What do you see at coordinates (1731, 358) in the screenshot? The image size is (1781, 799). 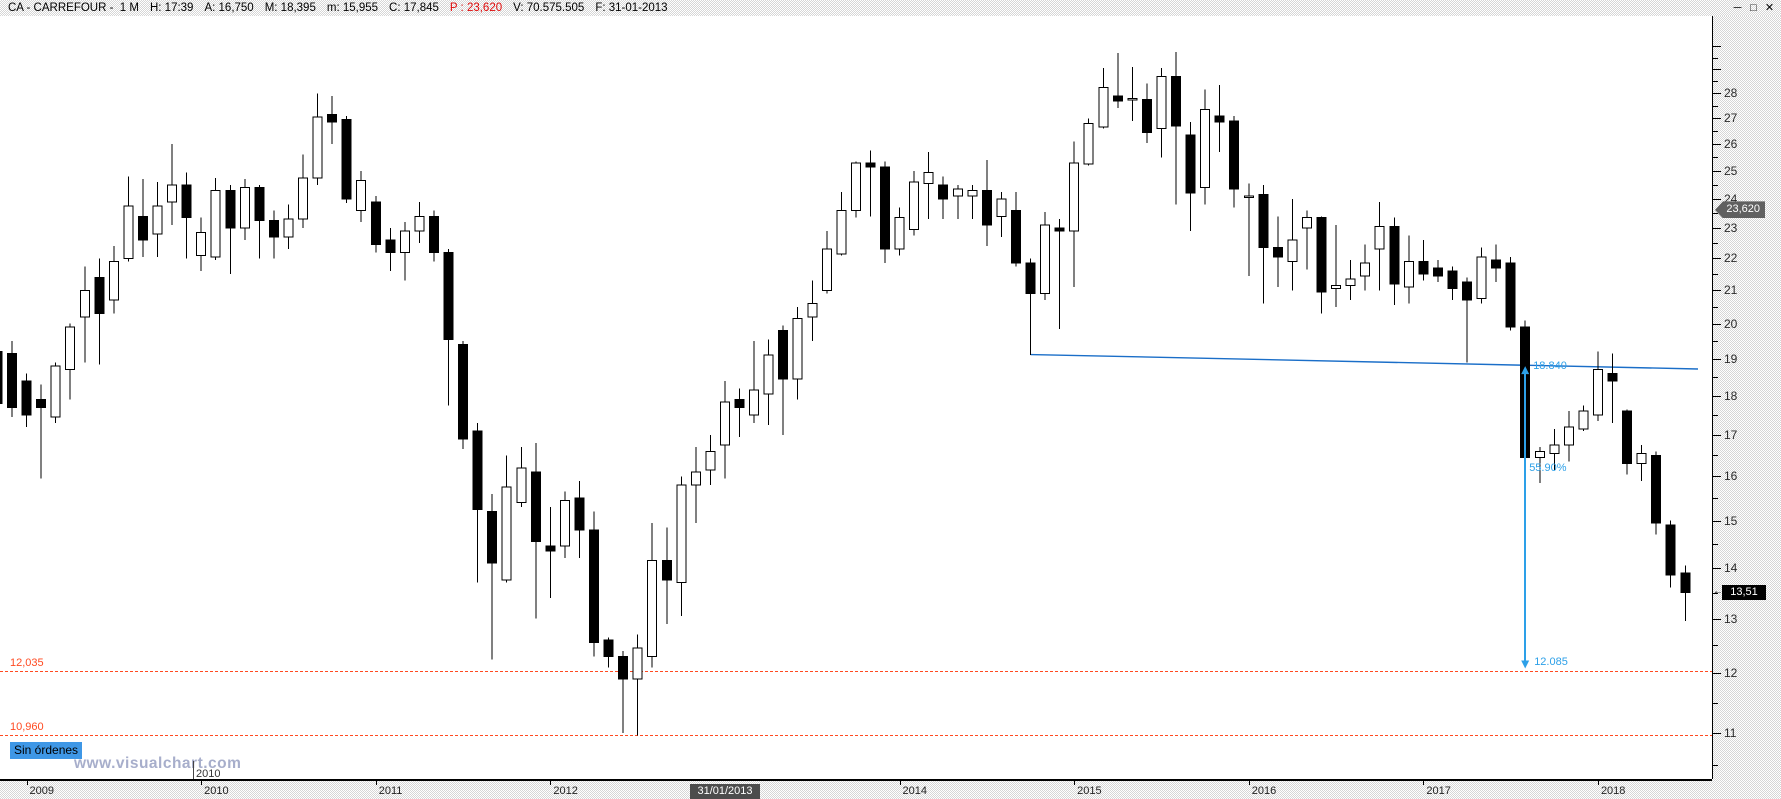 I see `price-tick-label: 19` at bounding box center [1731, 358].